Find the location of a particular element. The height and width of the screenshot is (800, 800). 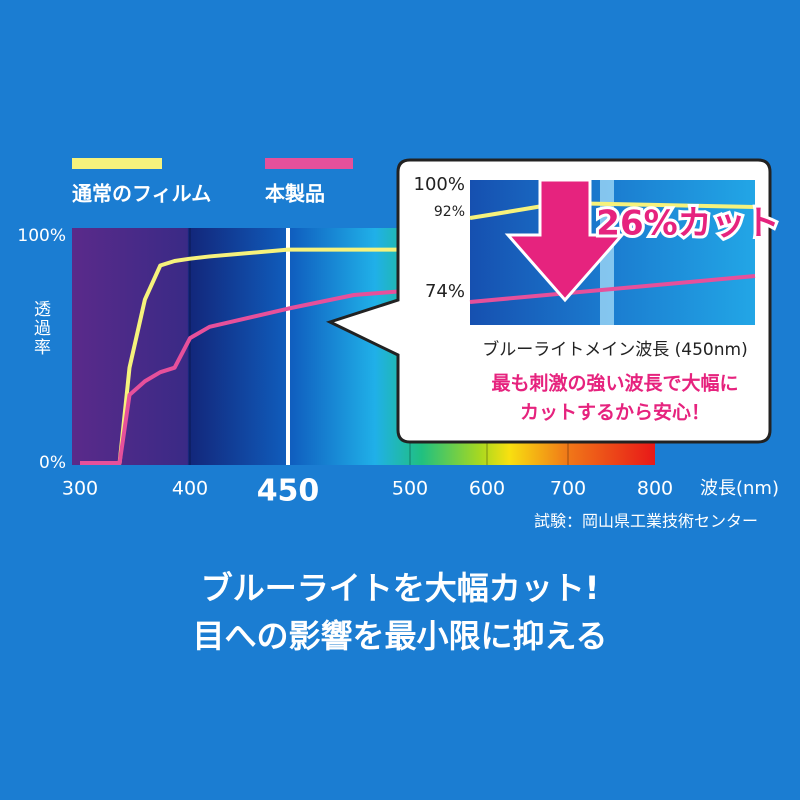

headline: ブルーライトを大幅カット! is located at coordinates (400, 588).